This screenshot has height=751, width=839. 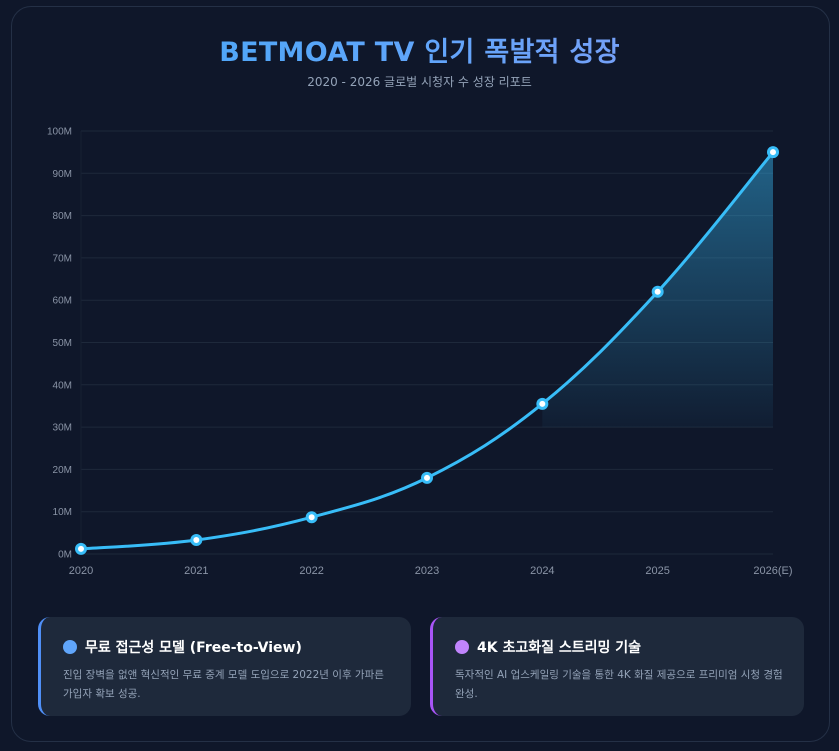 I want to click on x-tick-label: 2023, so click(x=427, y=571).